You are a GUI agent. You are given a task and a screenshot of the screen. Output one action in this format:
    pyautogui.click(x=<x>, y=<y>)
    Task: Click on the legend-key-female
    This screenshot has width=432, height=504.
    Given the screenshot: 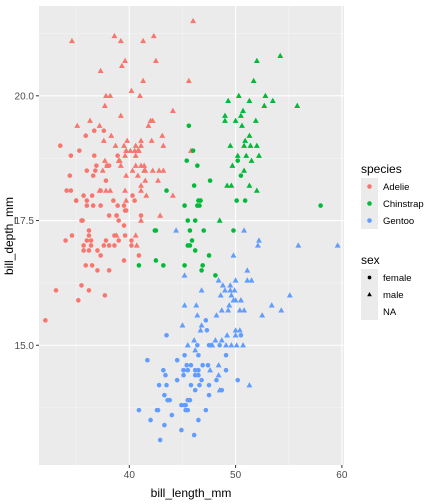 What is the action you would take?
    pyautogui.click(x=369, y=277)
    